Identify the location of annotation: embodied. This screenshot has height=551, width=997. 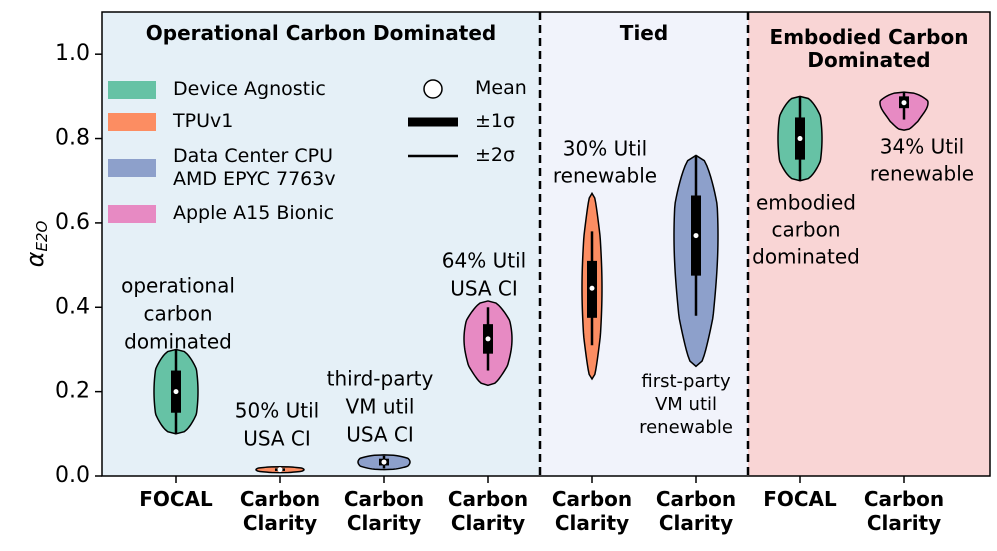
(806, 203).